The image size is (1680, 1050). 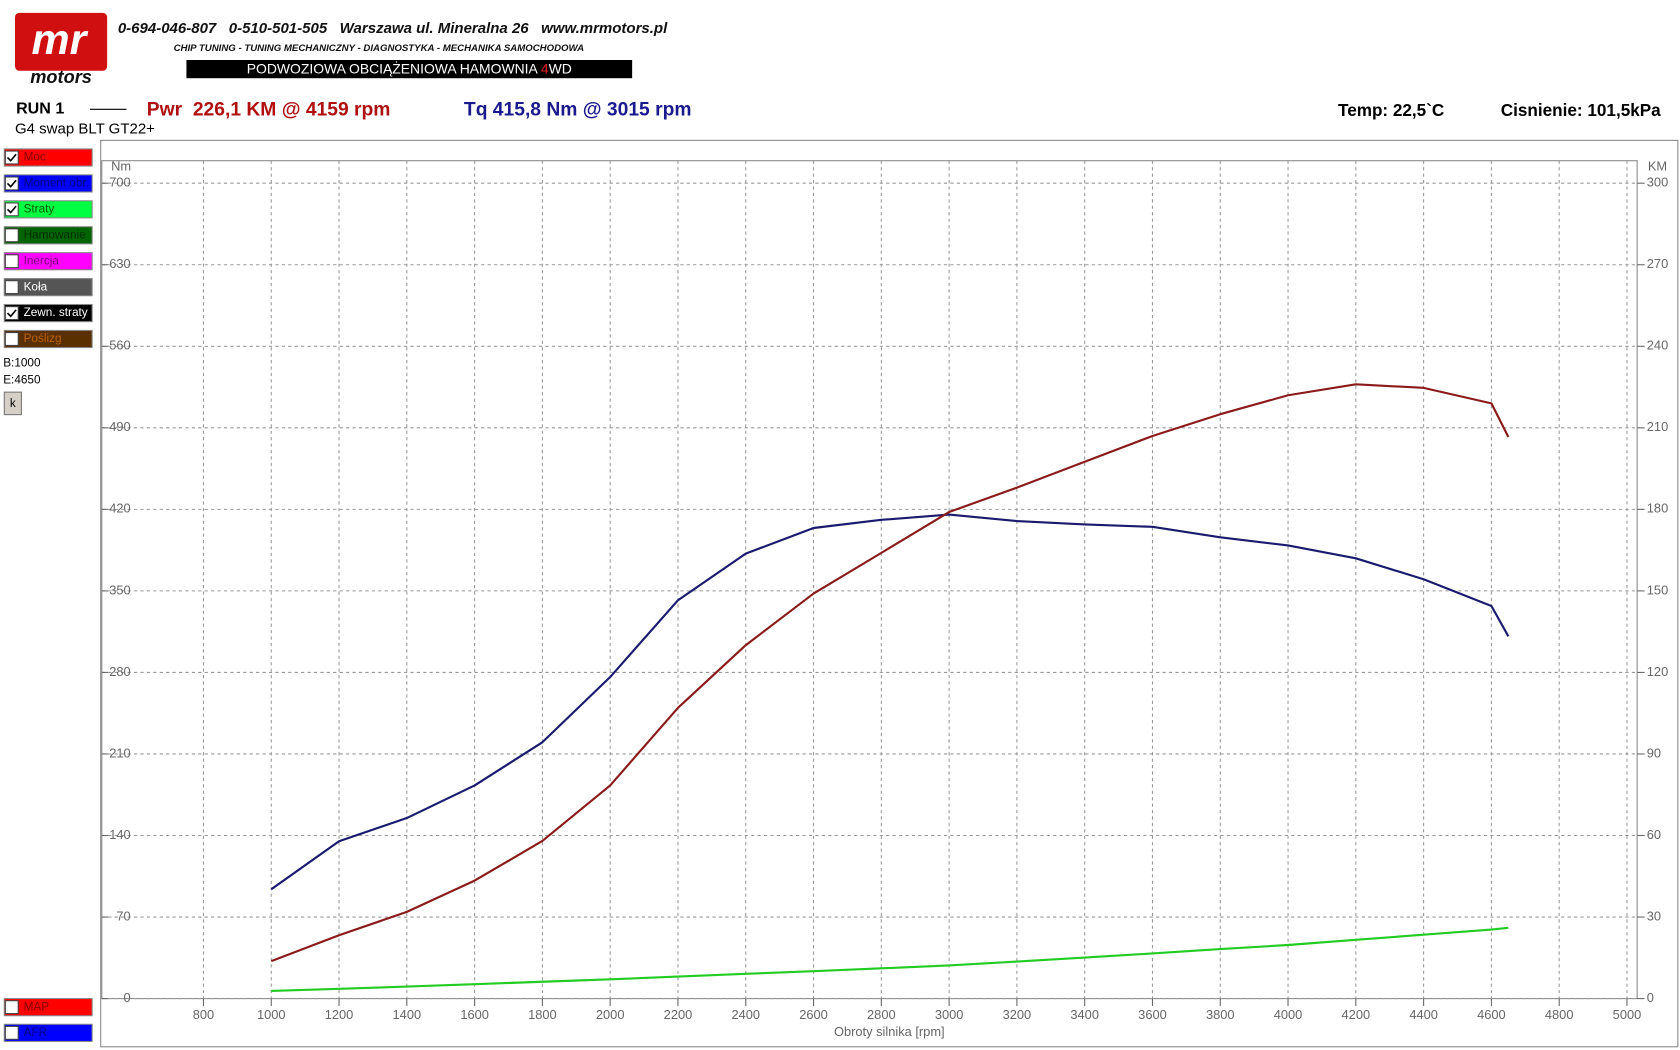 What do you see at coordinates (1559, 1014) in the screenshot?
I see `x-tick-label: 4800` at bounding box center [1559, 1014].